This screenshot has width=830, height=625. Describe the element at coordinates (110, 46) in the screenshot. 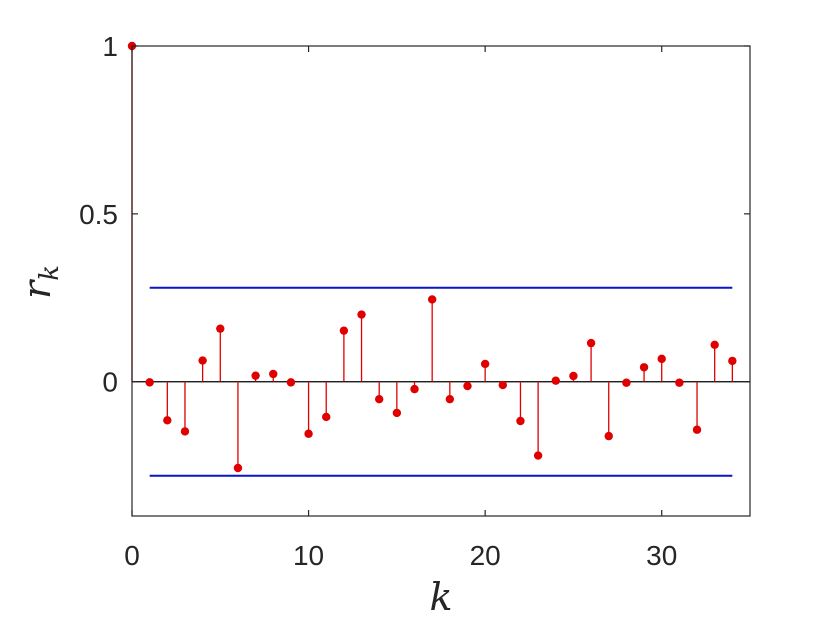

I see `y-tick-label: 1` at that location.